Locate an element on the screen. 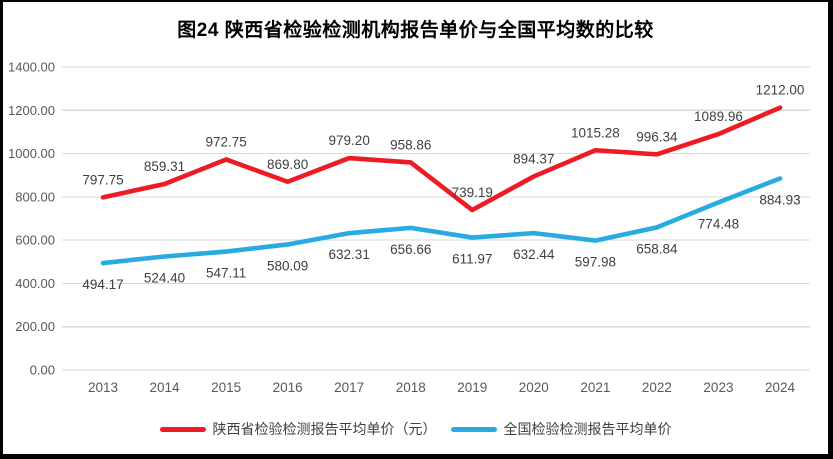 The image size is (833, 459). x-tick-label: 2013 is located at coordinates (103, 387).